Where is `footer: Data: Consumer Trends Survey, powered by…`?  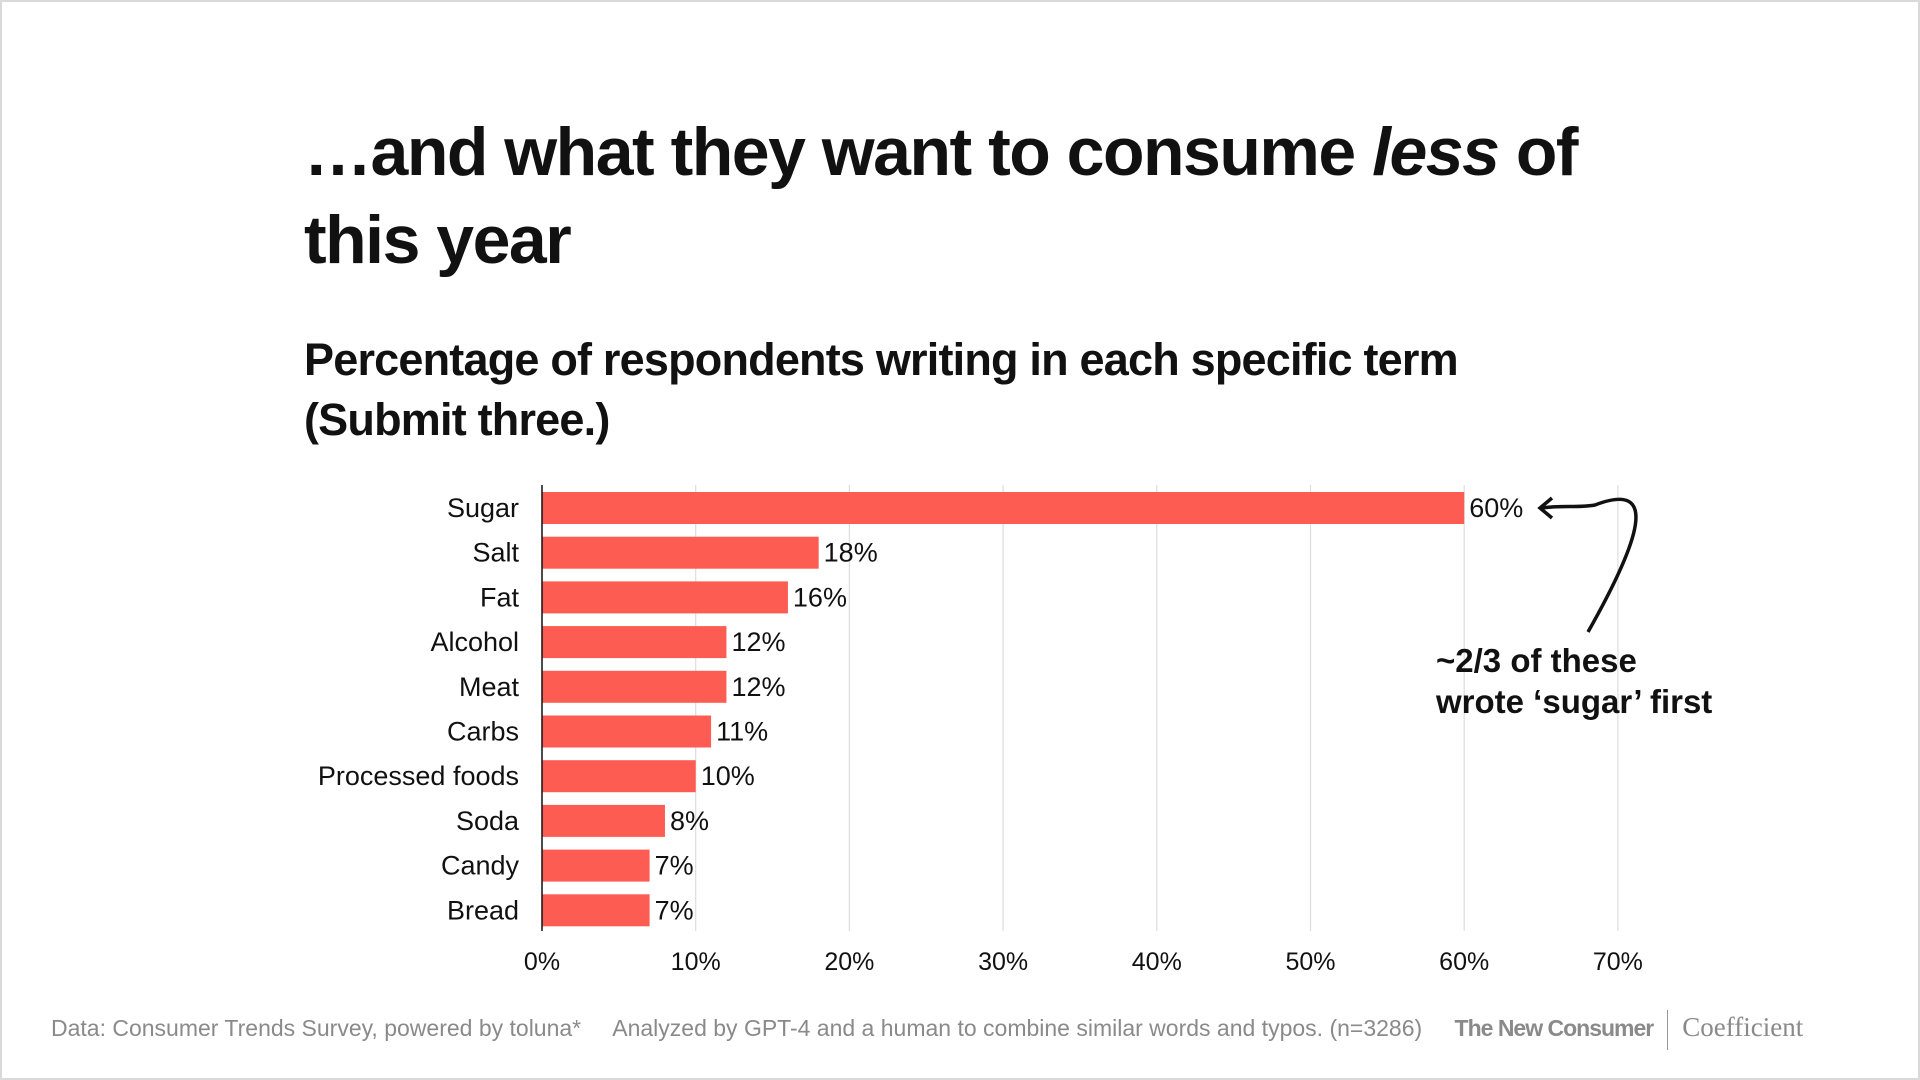 footer: Data: Consumer Trends Survey, powered by… is located at coordinates (940, 1030).